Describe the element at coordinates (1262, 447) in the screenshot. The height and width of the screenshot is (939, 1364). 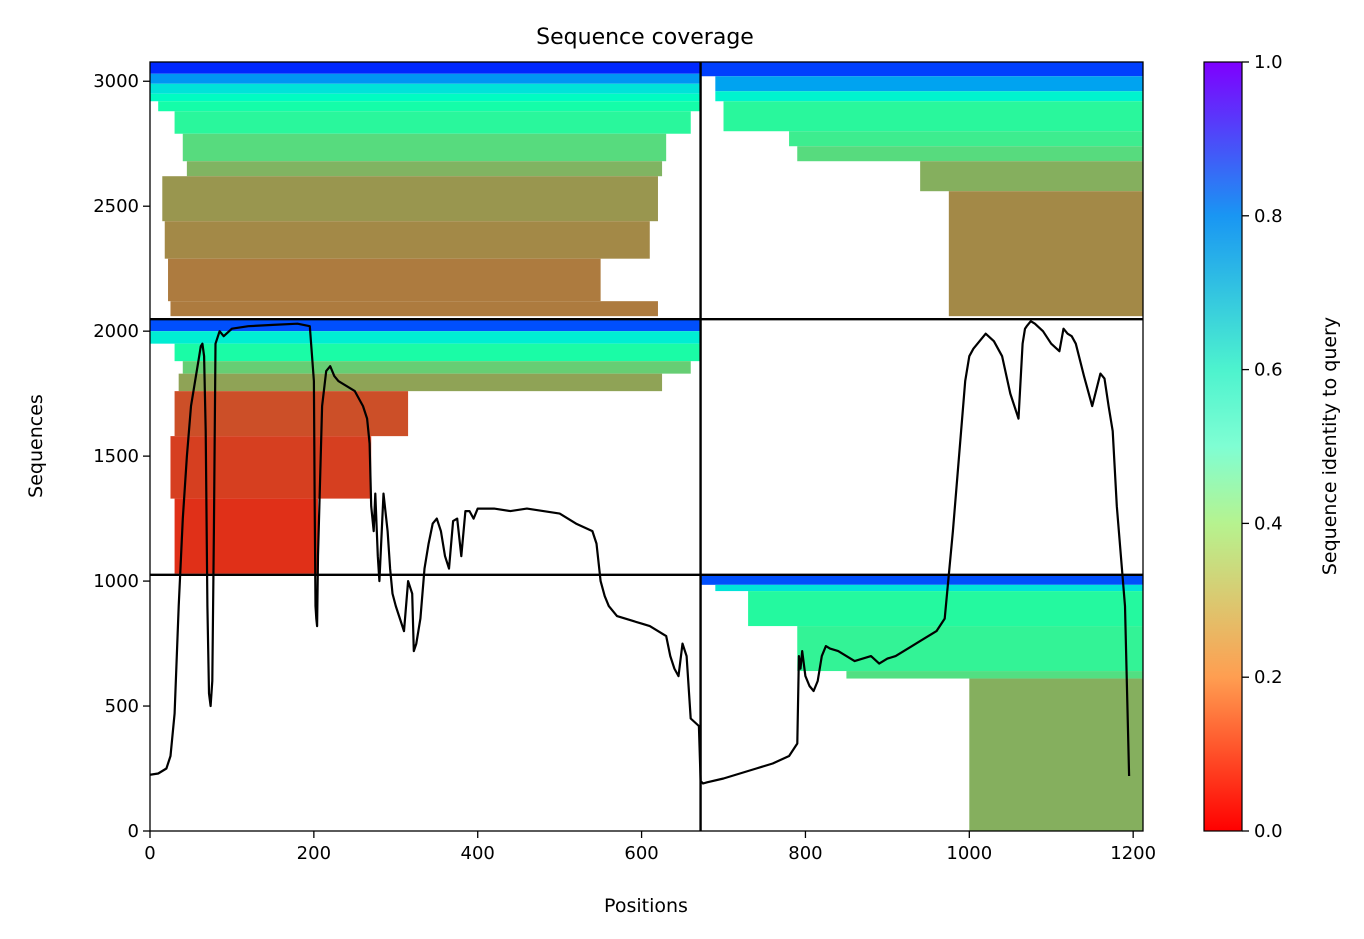
I see `colorbar-ticks: 0.0 0.2 0.4 0.6 0.8 1.0` at that location.